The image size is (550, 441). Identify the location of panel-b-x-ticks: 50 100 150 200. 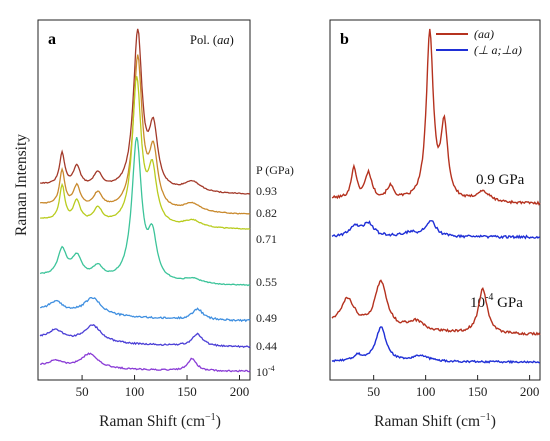
(453, 387).